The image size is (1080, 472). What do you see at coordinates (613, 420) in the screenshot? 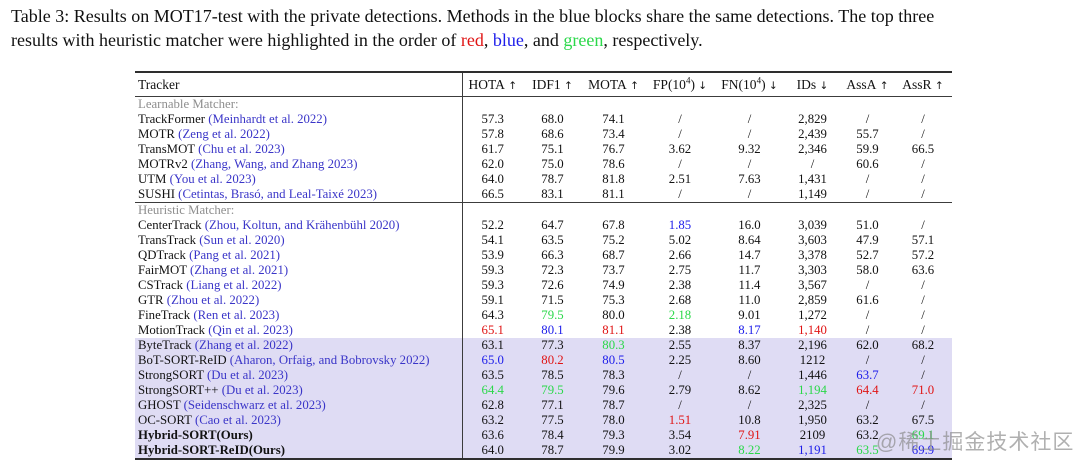
I see `metric-cell: 78.0` at bounding box center [613, 420].